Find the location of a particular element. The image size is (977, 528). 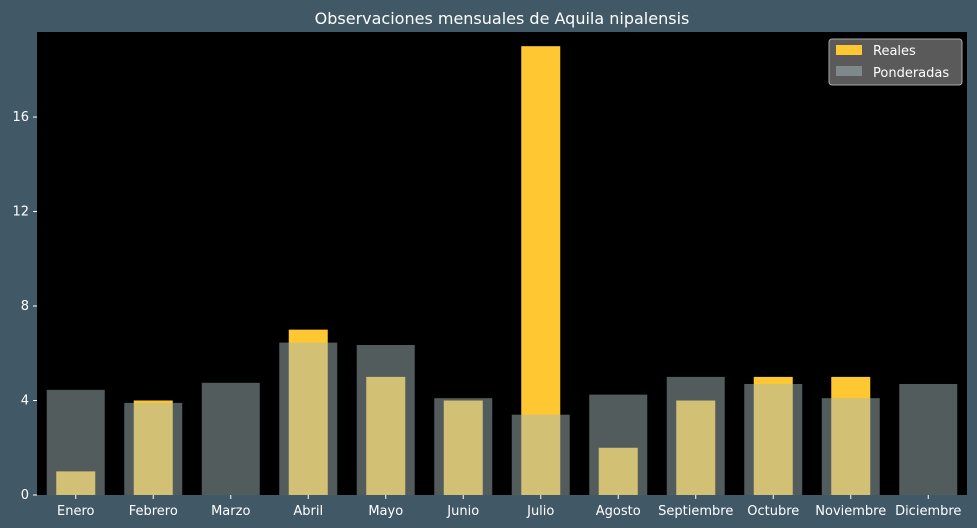

x-tick-label-diciembre: Diciembre is located at coordinates (928, 511).